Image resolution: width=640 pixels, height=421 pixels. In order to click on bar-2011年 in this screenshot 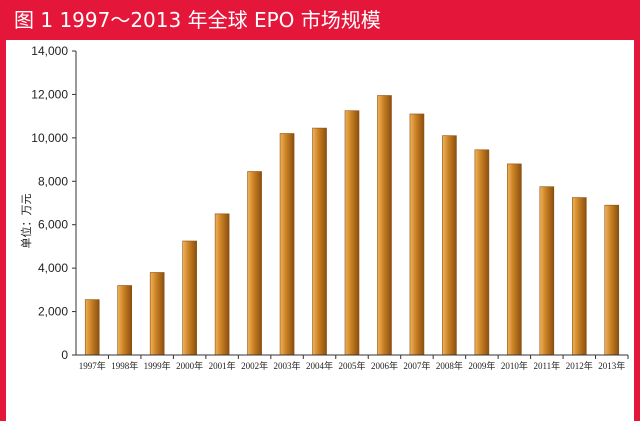, I will do `click(547, 271)`.